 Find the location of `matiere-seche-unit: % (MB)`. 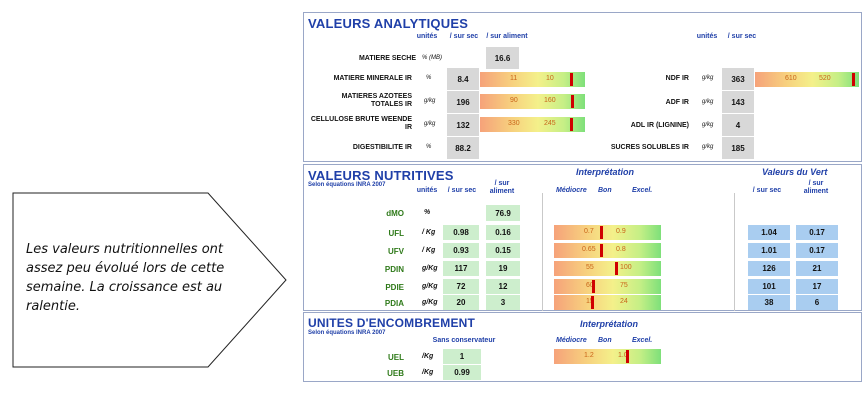

matiere-seche-unit: % (MB) is located at coordinates (432, 58).